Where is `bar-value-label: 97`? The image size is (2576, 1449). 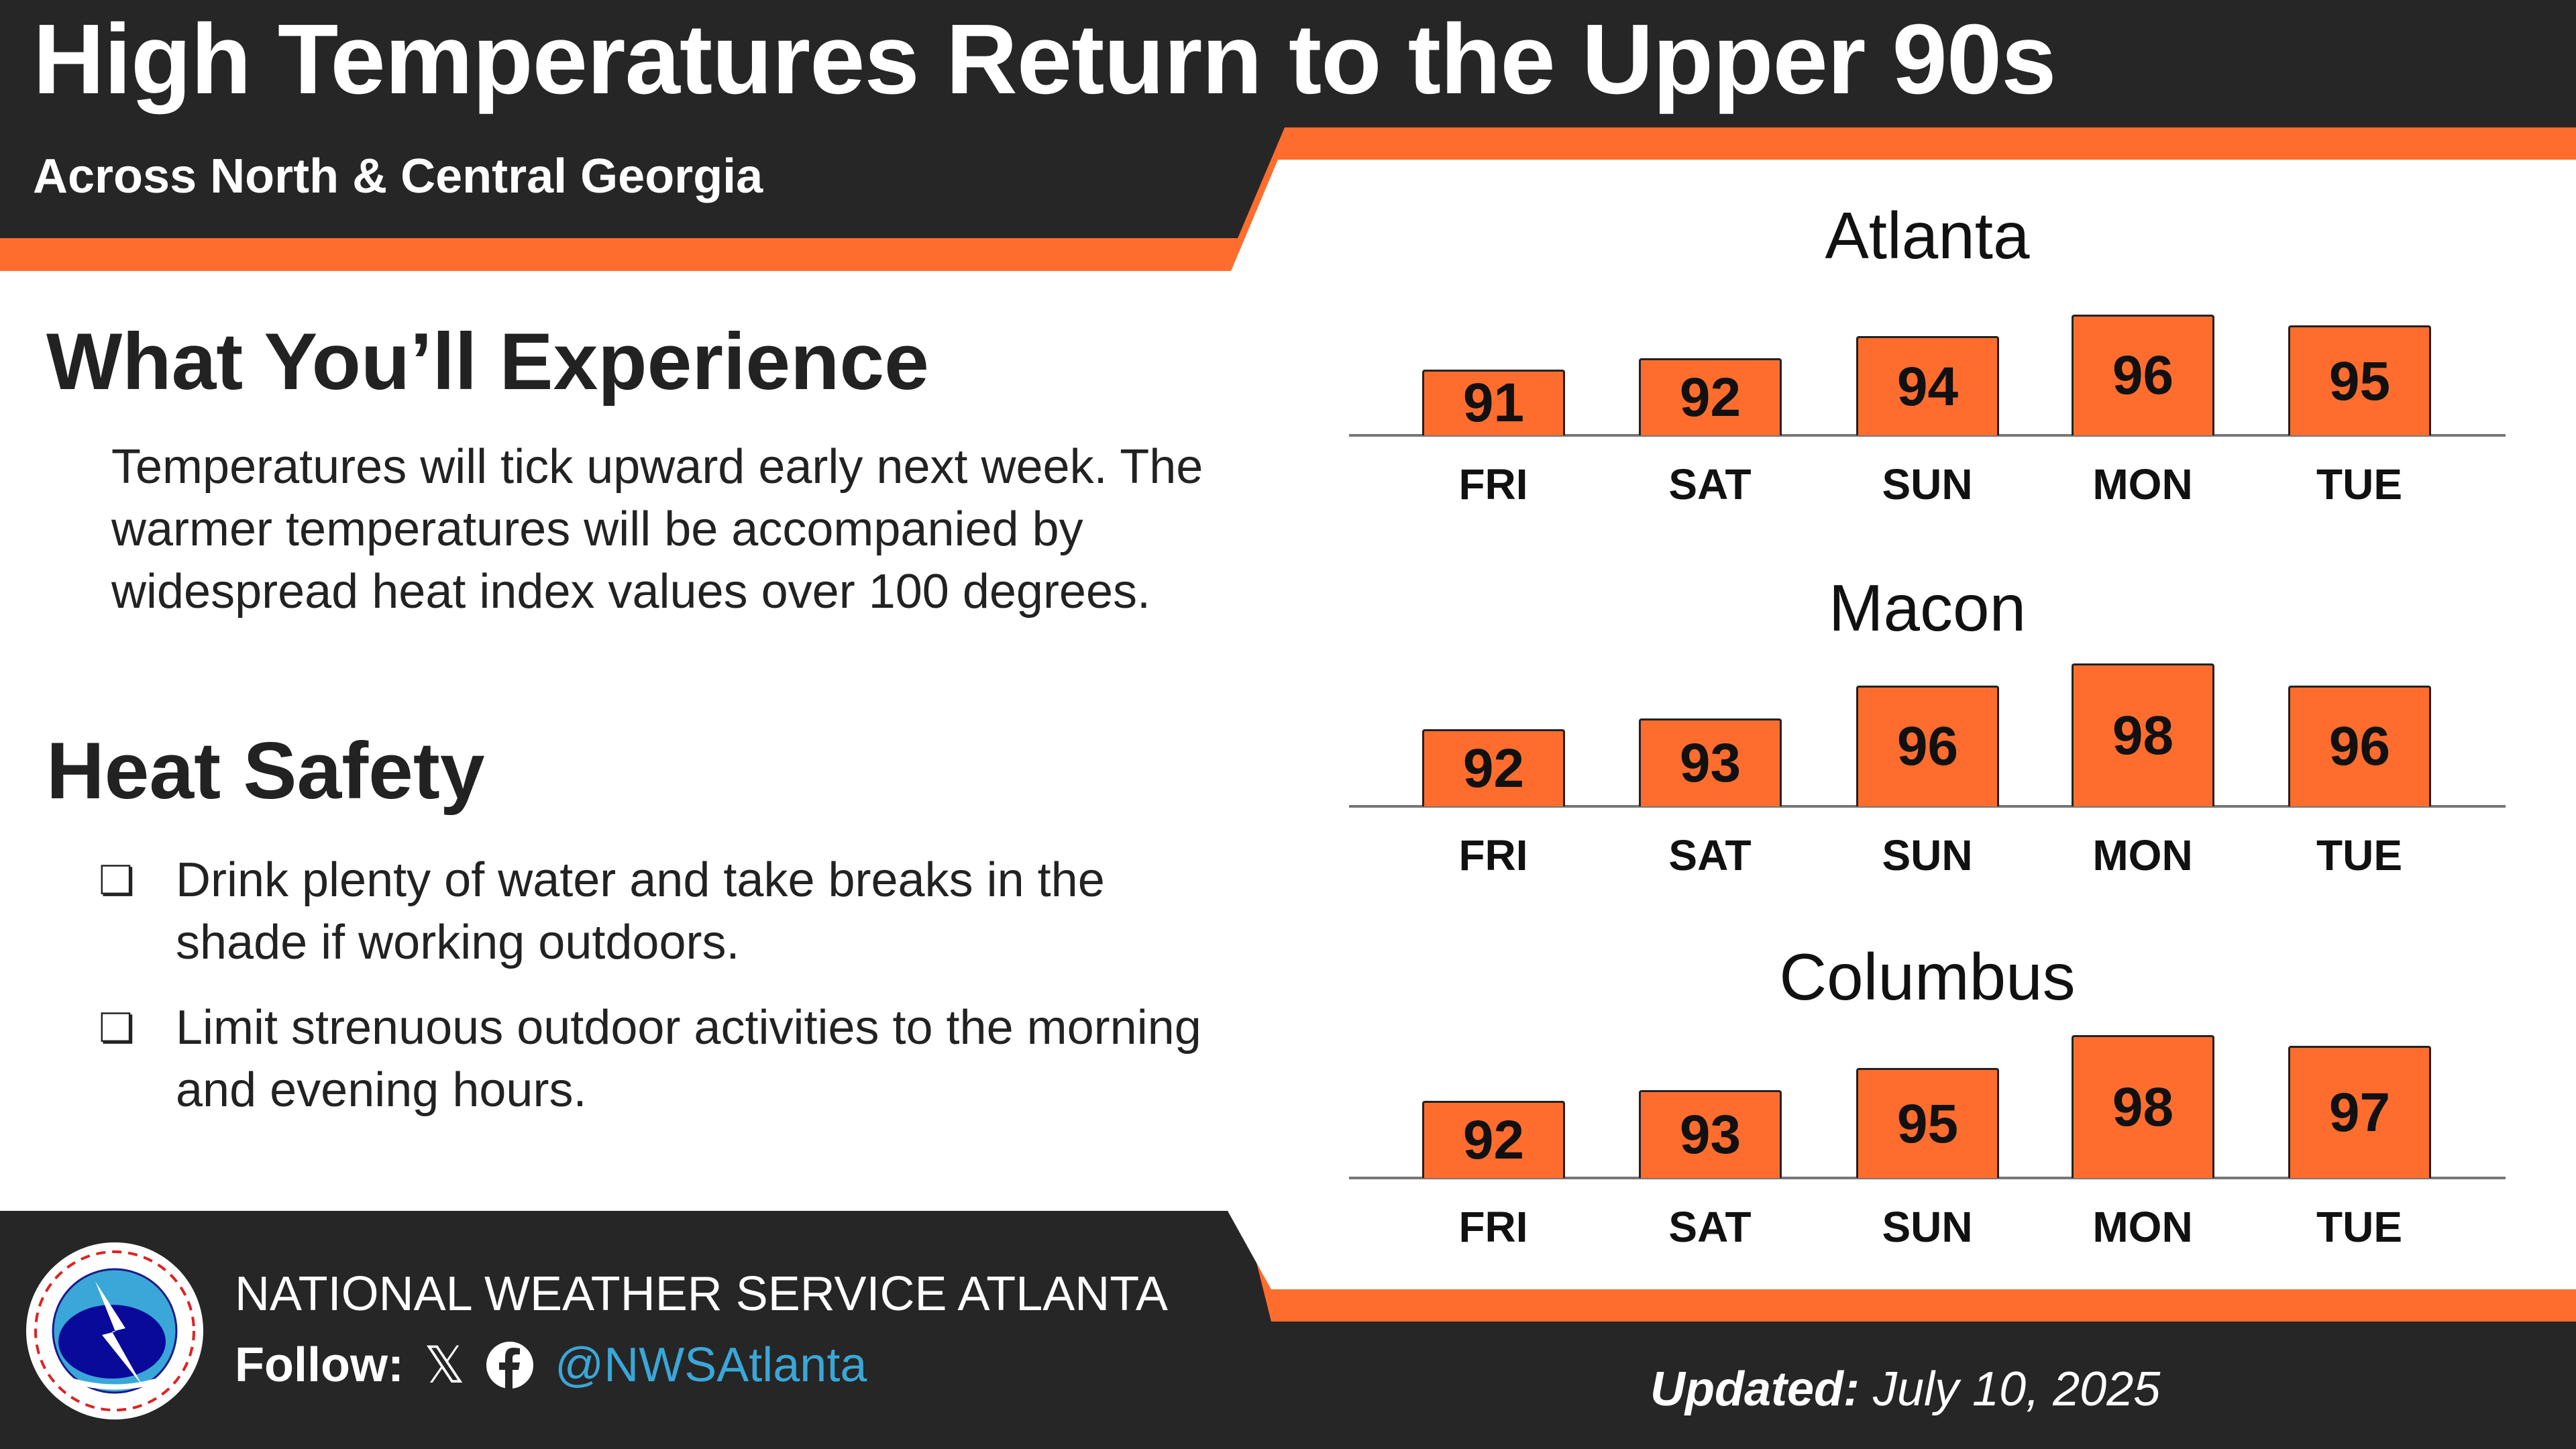
bar-value-label: 97 is located at coordinates (2359, 1113).